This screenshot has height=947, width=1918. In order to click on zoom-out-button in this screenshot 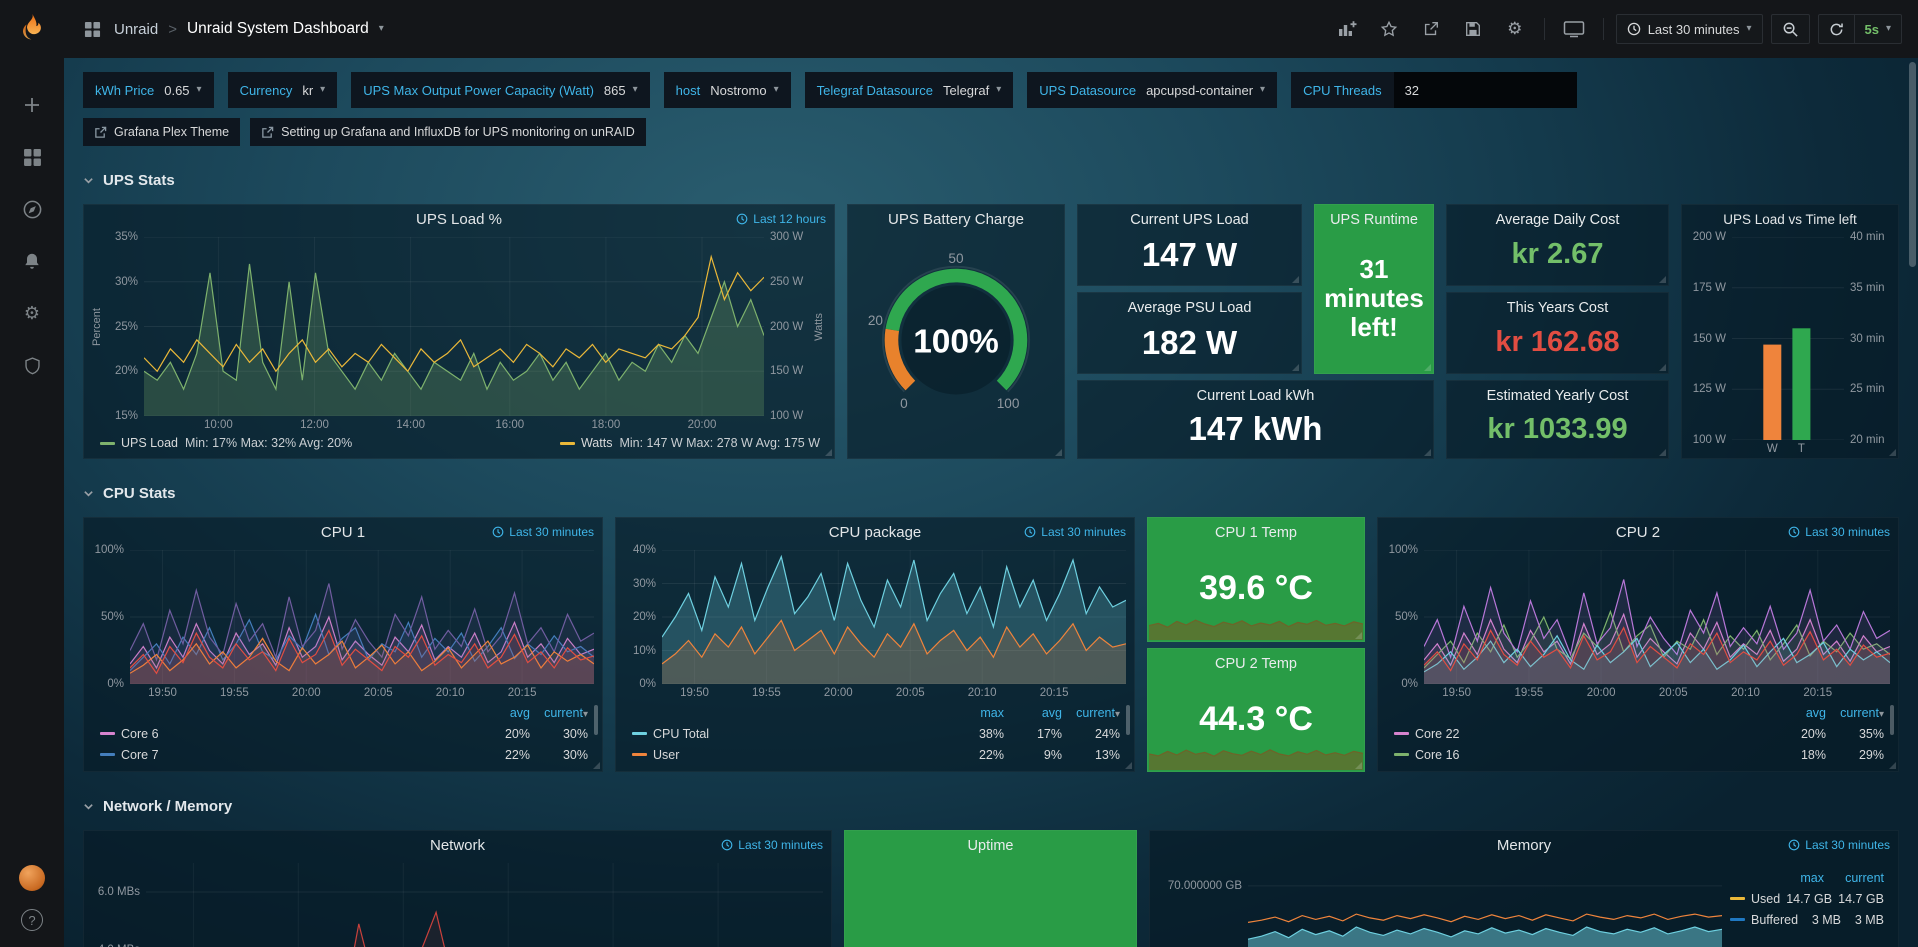, I will do `click(1790, 29)`.